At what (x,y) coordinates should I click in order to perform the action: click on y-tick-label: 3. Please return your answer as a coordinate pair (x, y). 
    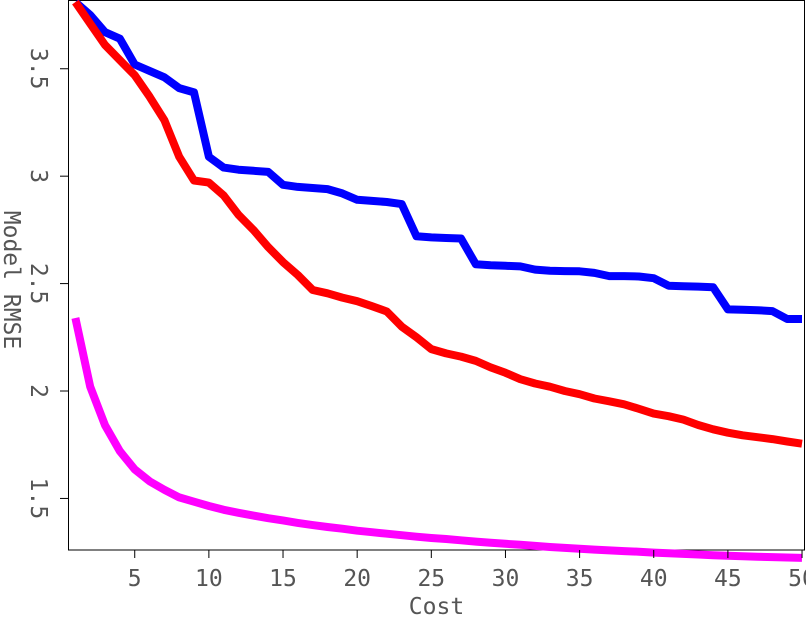
    Looking at the image, I should click on (38, 176).